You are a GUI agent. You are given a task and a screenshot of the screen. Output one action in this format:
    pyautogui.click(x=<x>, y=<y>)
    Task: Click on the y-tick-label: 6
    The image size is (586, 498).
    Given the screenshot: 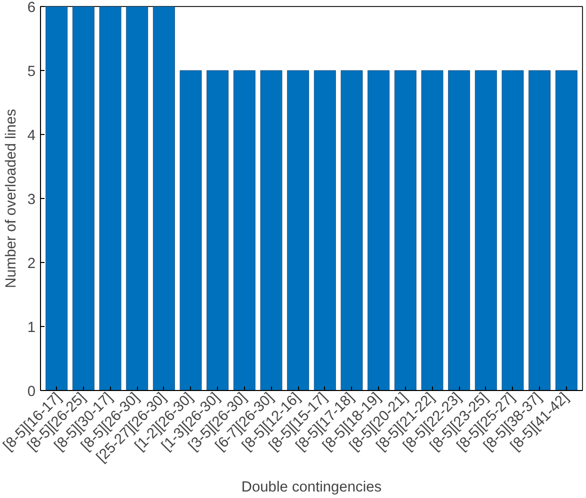 What is the action you would take?
    pyautogui.click(x=31, y=8)
    